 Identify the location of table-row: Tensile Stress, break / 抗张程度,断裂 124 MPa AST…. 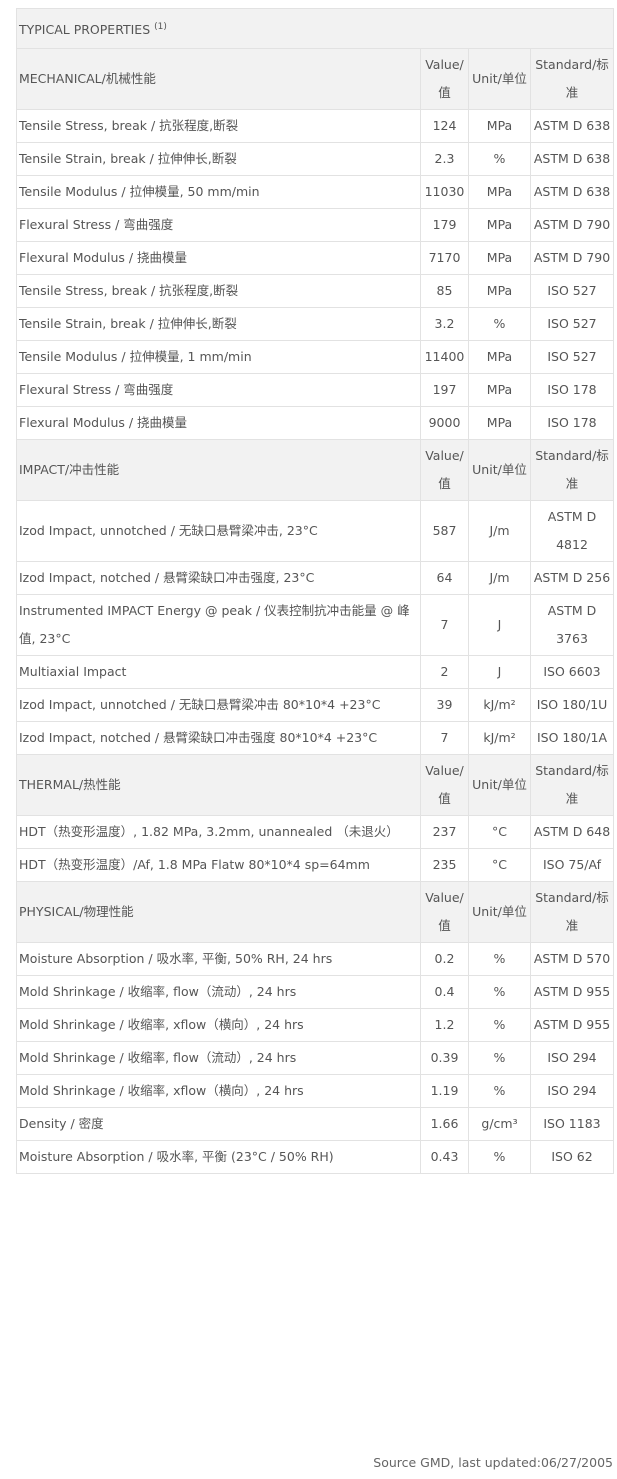
(315, 126).